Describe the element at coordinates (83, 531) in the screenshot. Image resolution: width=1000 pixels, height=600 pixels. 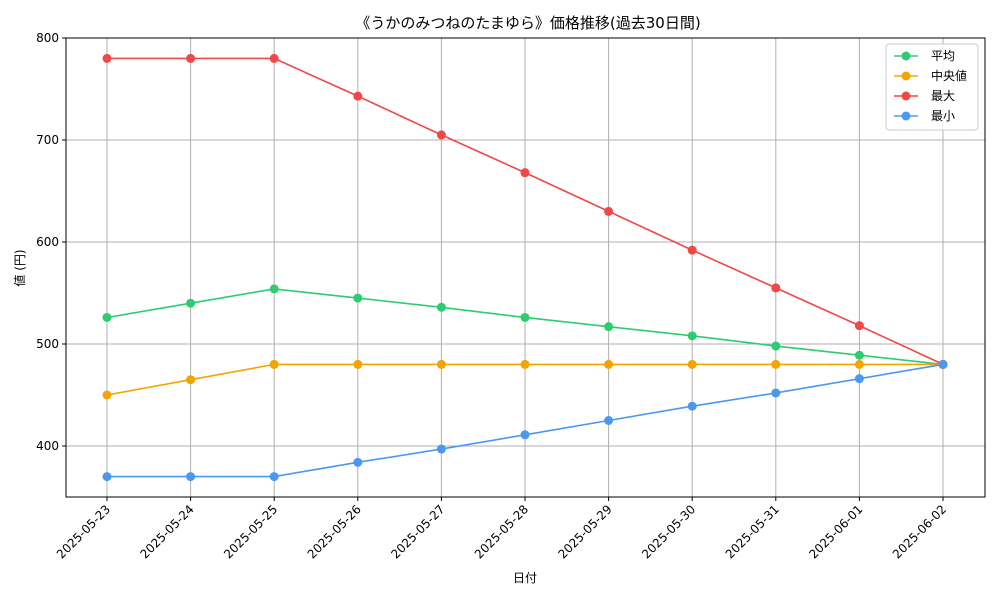
I see `x-tick-label: 2025-05-23` at that location.